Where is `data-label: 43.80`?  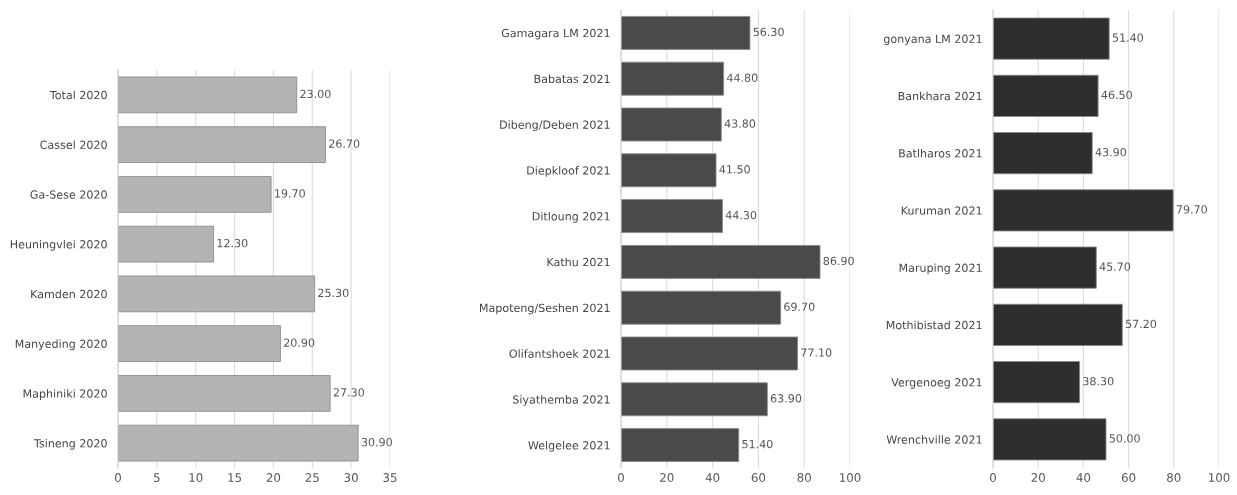
data-label: 43.80 is located at coordinates (740, 123).